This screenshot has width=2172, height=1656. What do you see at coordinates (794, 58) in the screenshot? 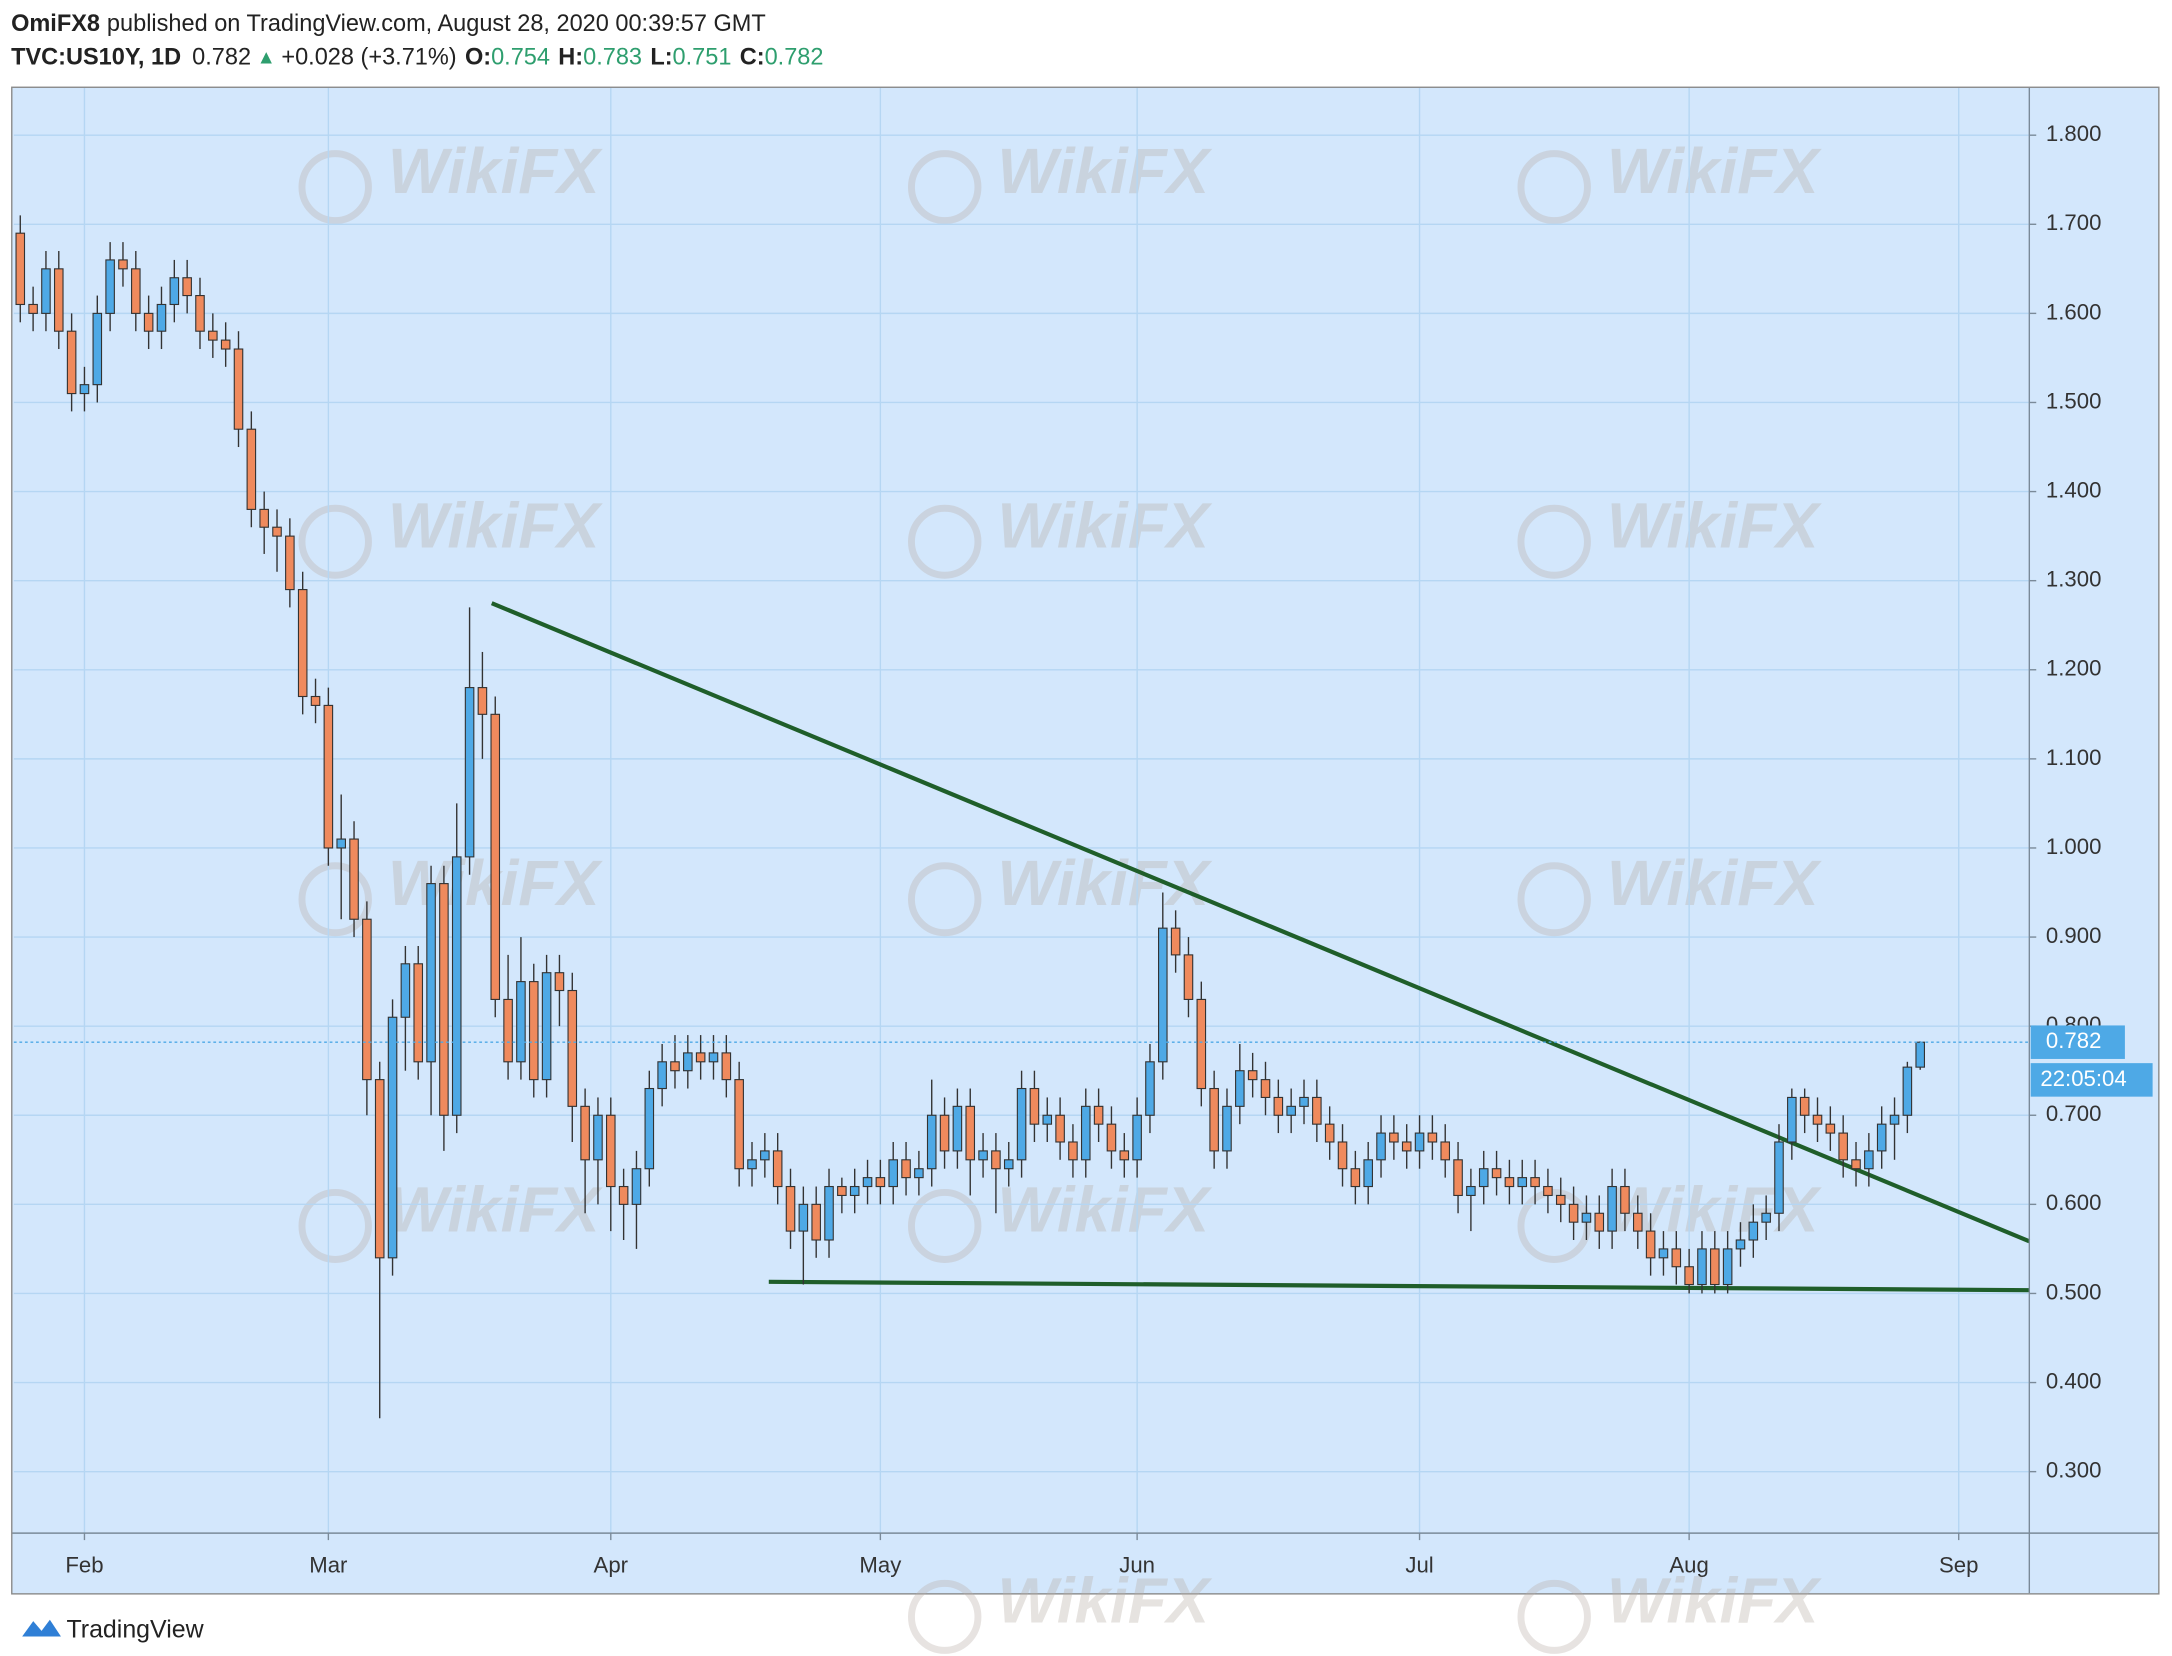
I see `ohlc-value: 0.782` at bounding box center [794, 58].